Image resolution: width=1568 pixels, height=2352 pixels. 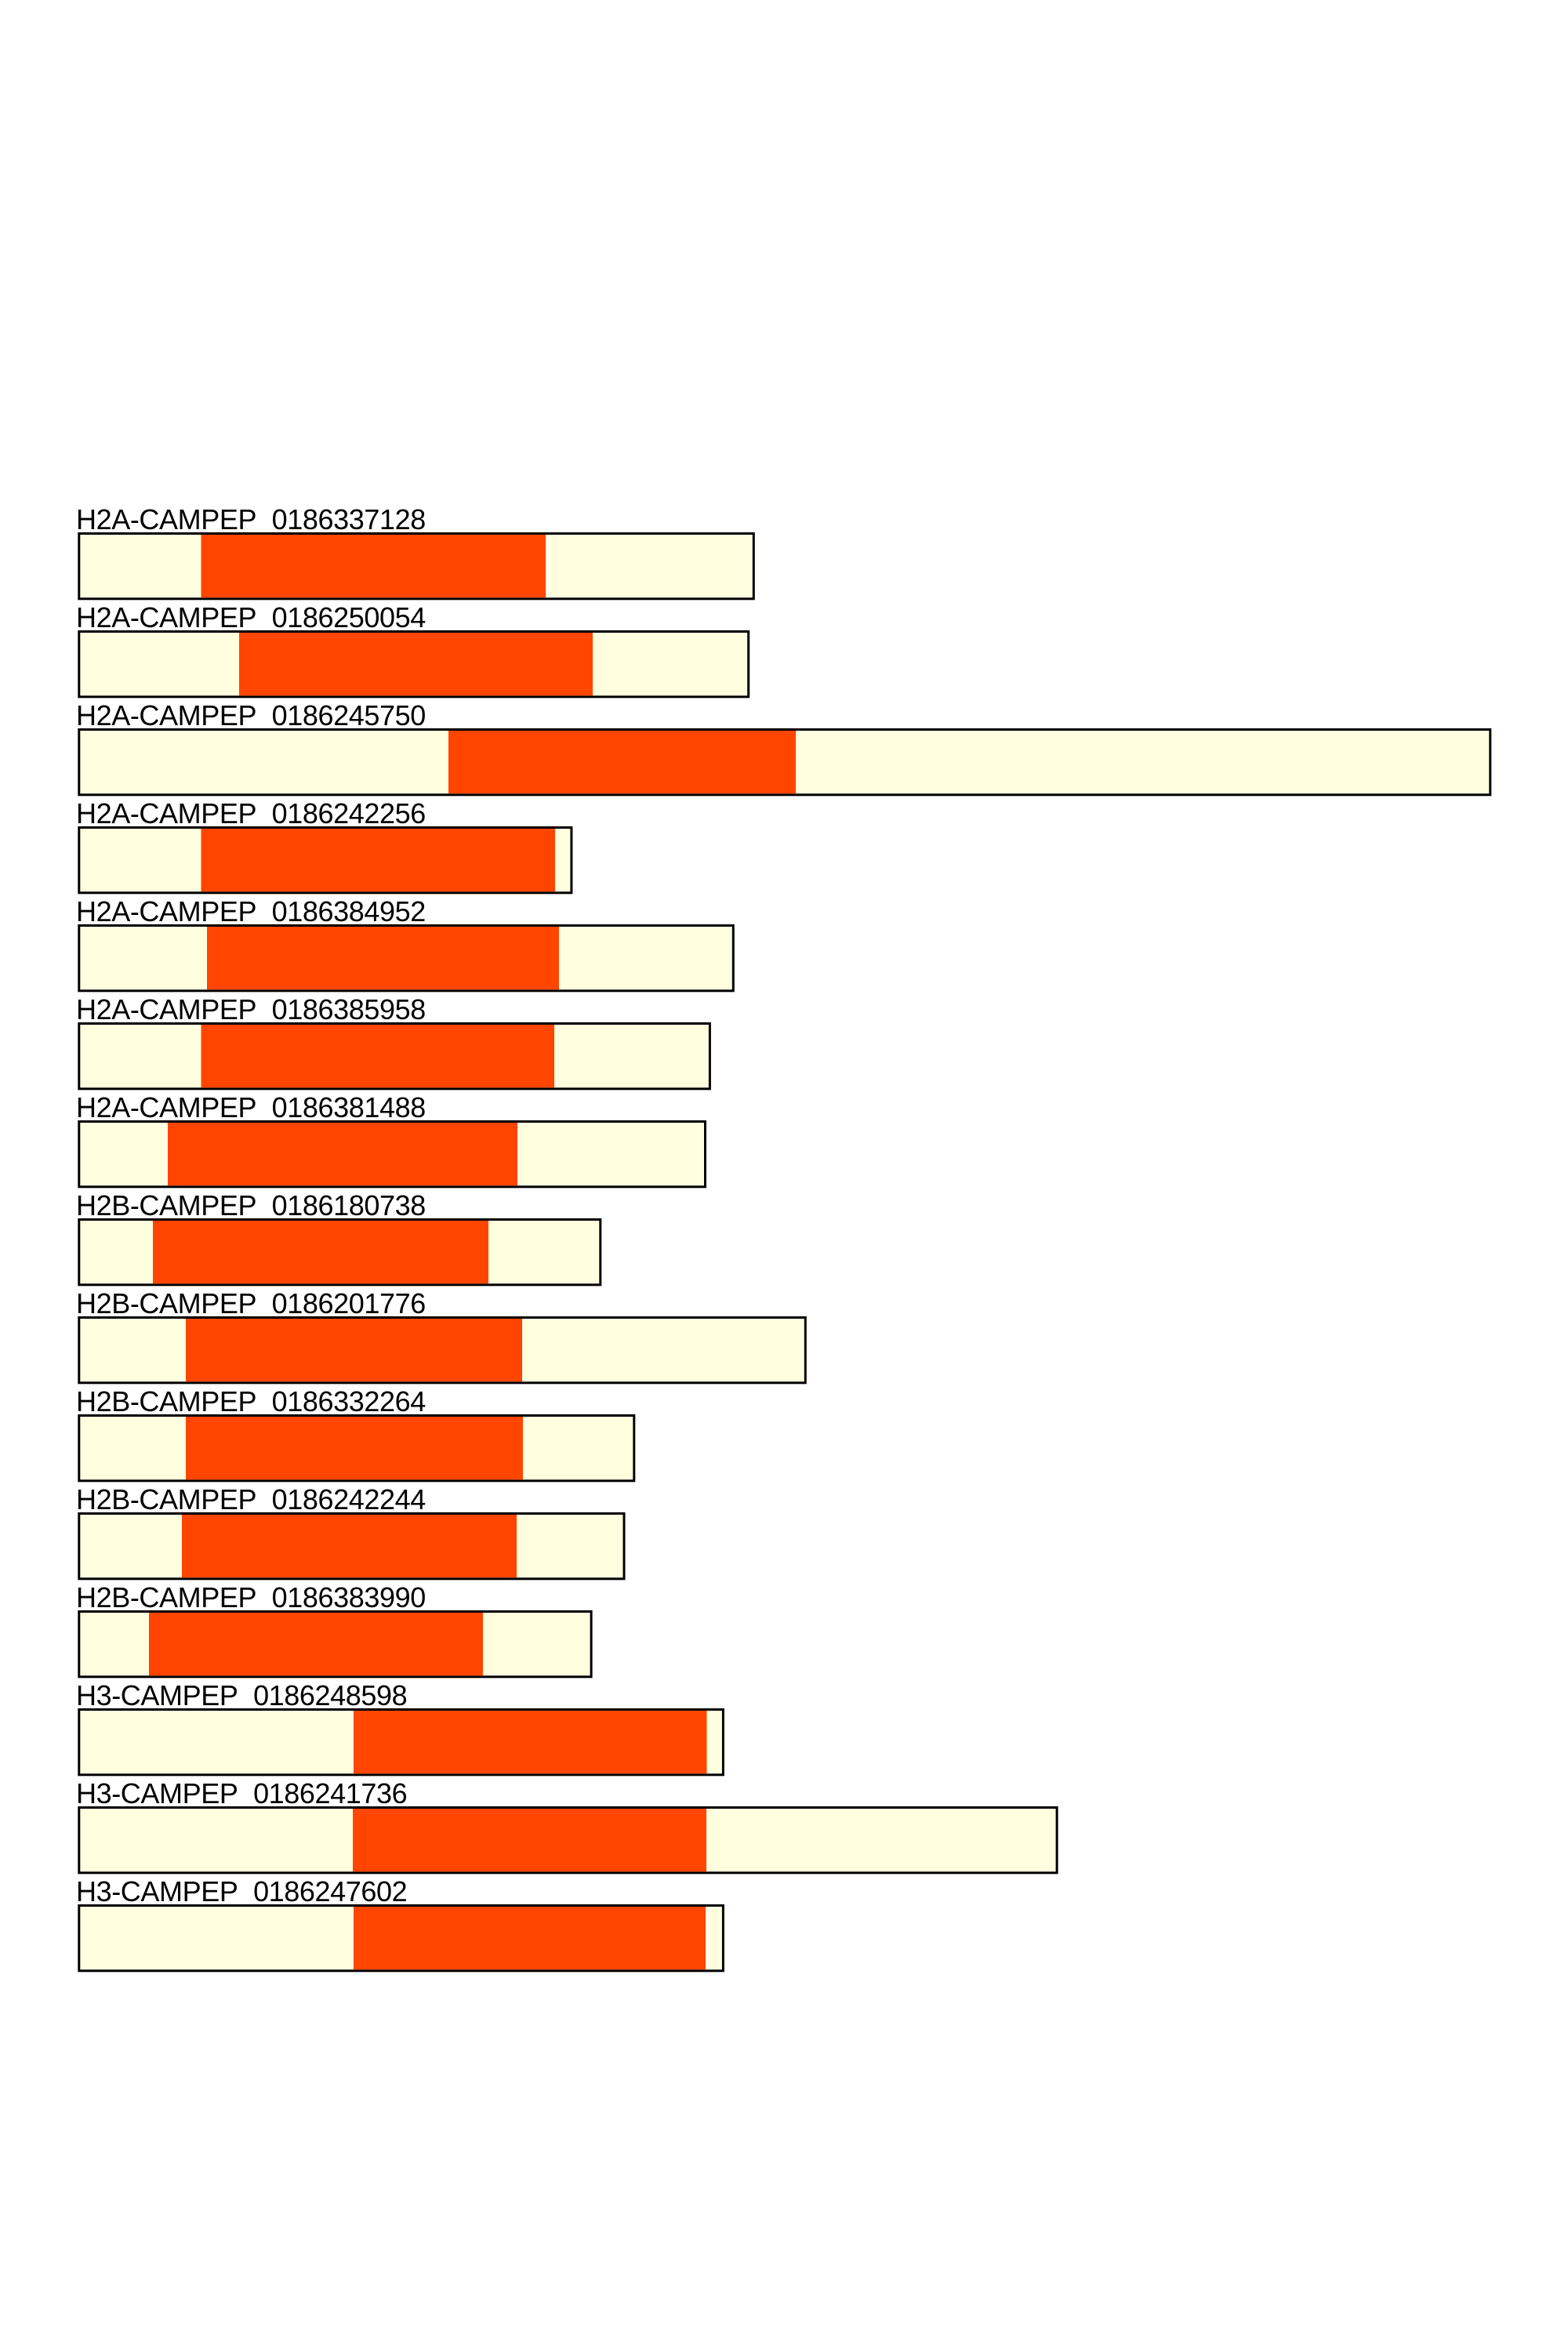 I want to click on svg-text: H2B-CAMPEP_0186332264, so click(x=251, y=1401).